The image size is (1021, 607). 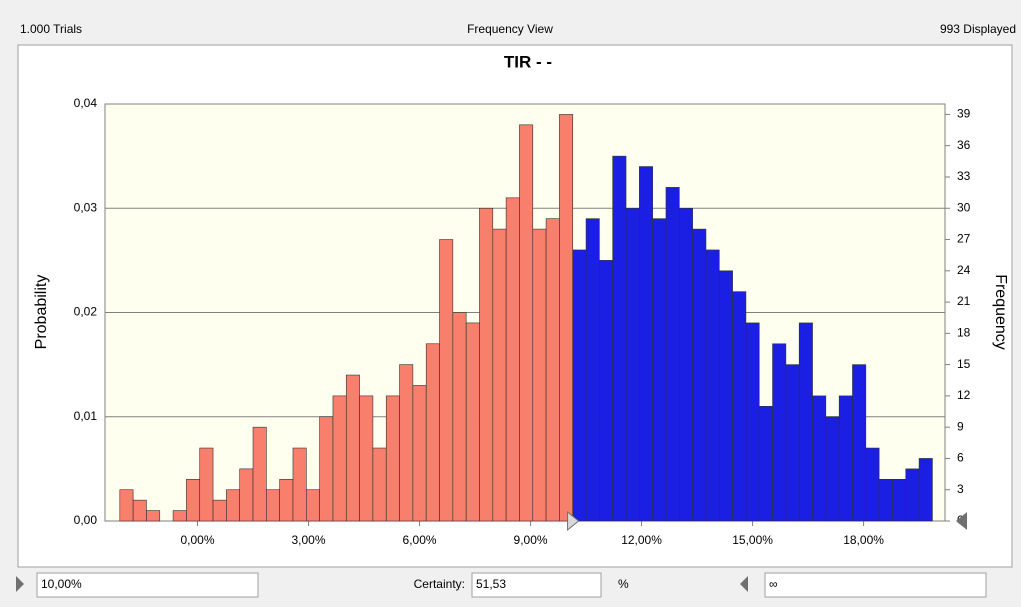 I want to click on lower-bound-arrow, so click(x=20, y=584).